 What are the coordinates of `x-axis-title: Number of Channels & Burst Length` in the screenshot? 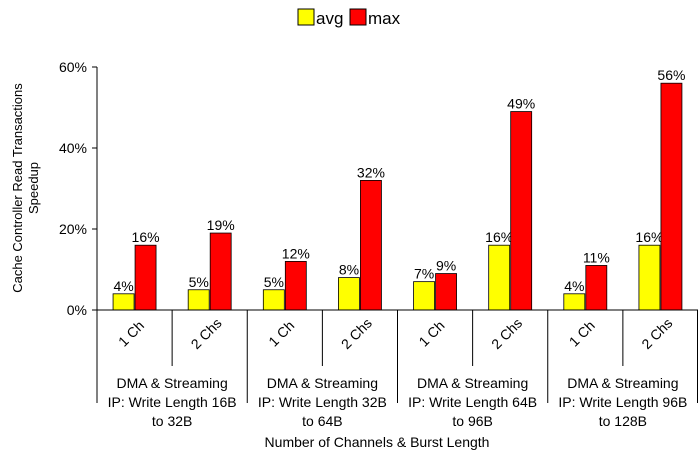 It's located at (377, 442).